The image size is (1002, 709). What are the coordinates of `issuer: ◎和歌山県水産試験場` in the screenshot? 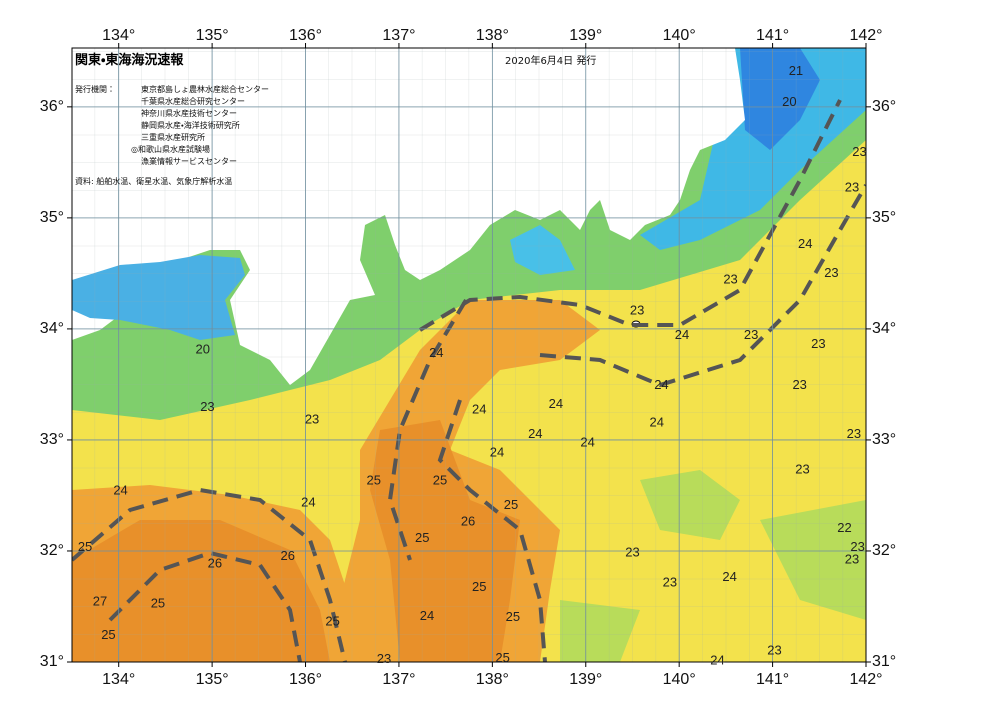 It's located at (170, 149).